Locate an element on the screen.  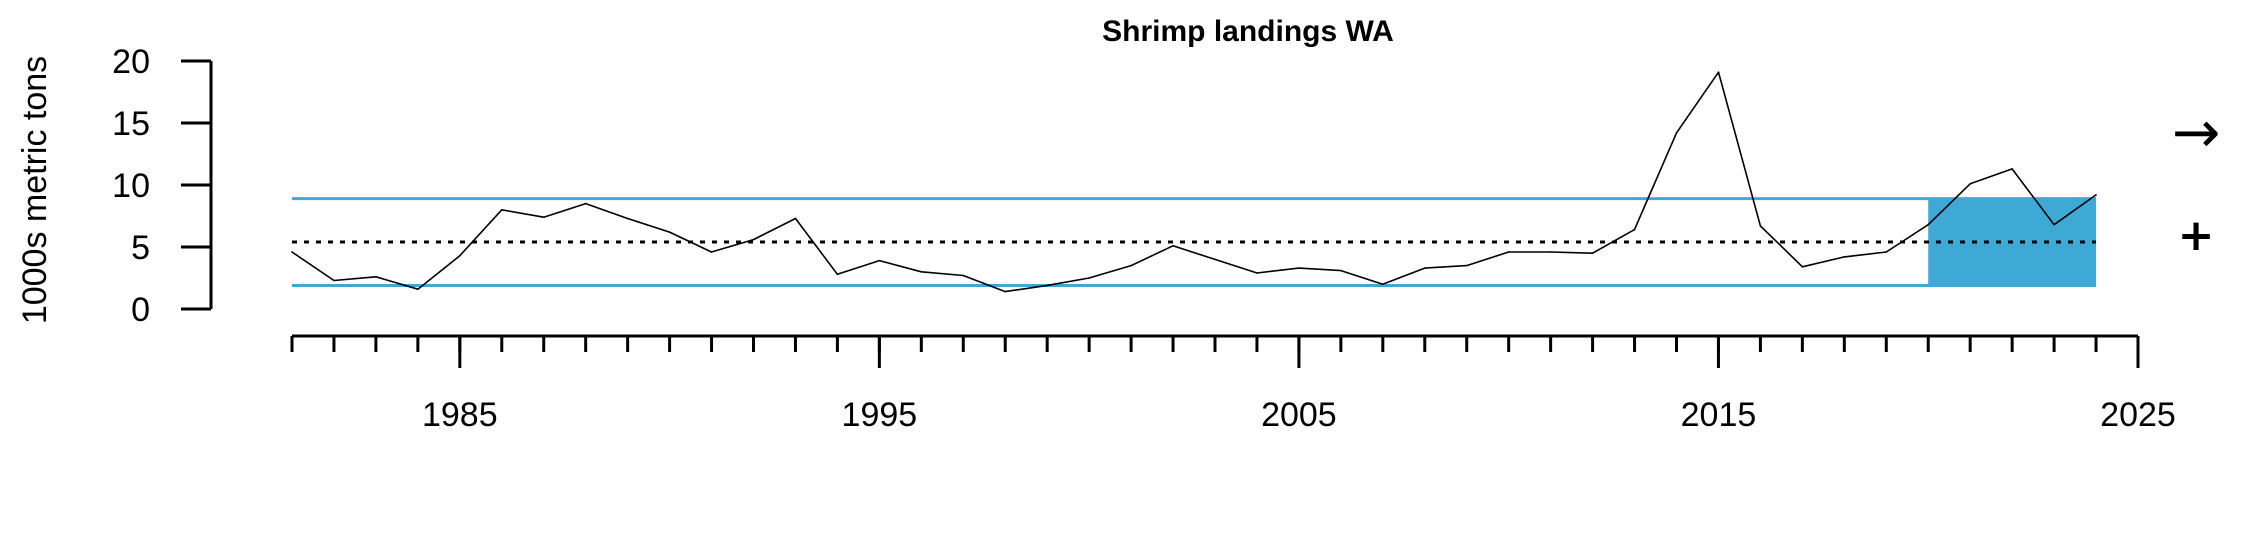
x-tick-label: 1995 is located at coordinates (880, 415).